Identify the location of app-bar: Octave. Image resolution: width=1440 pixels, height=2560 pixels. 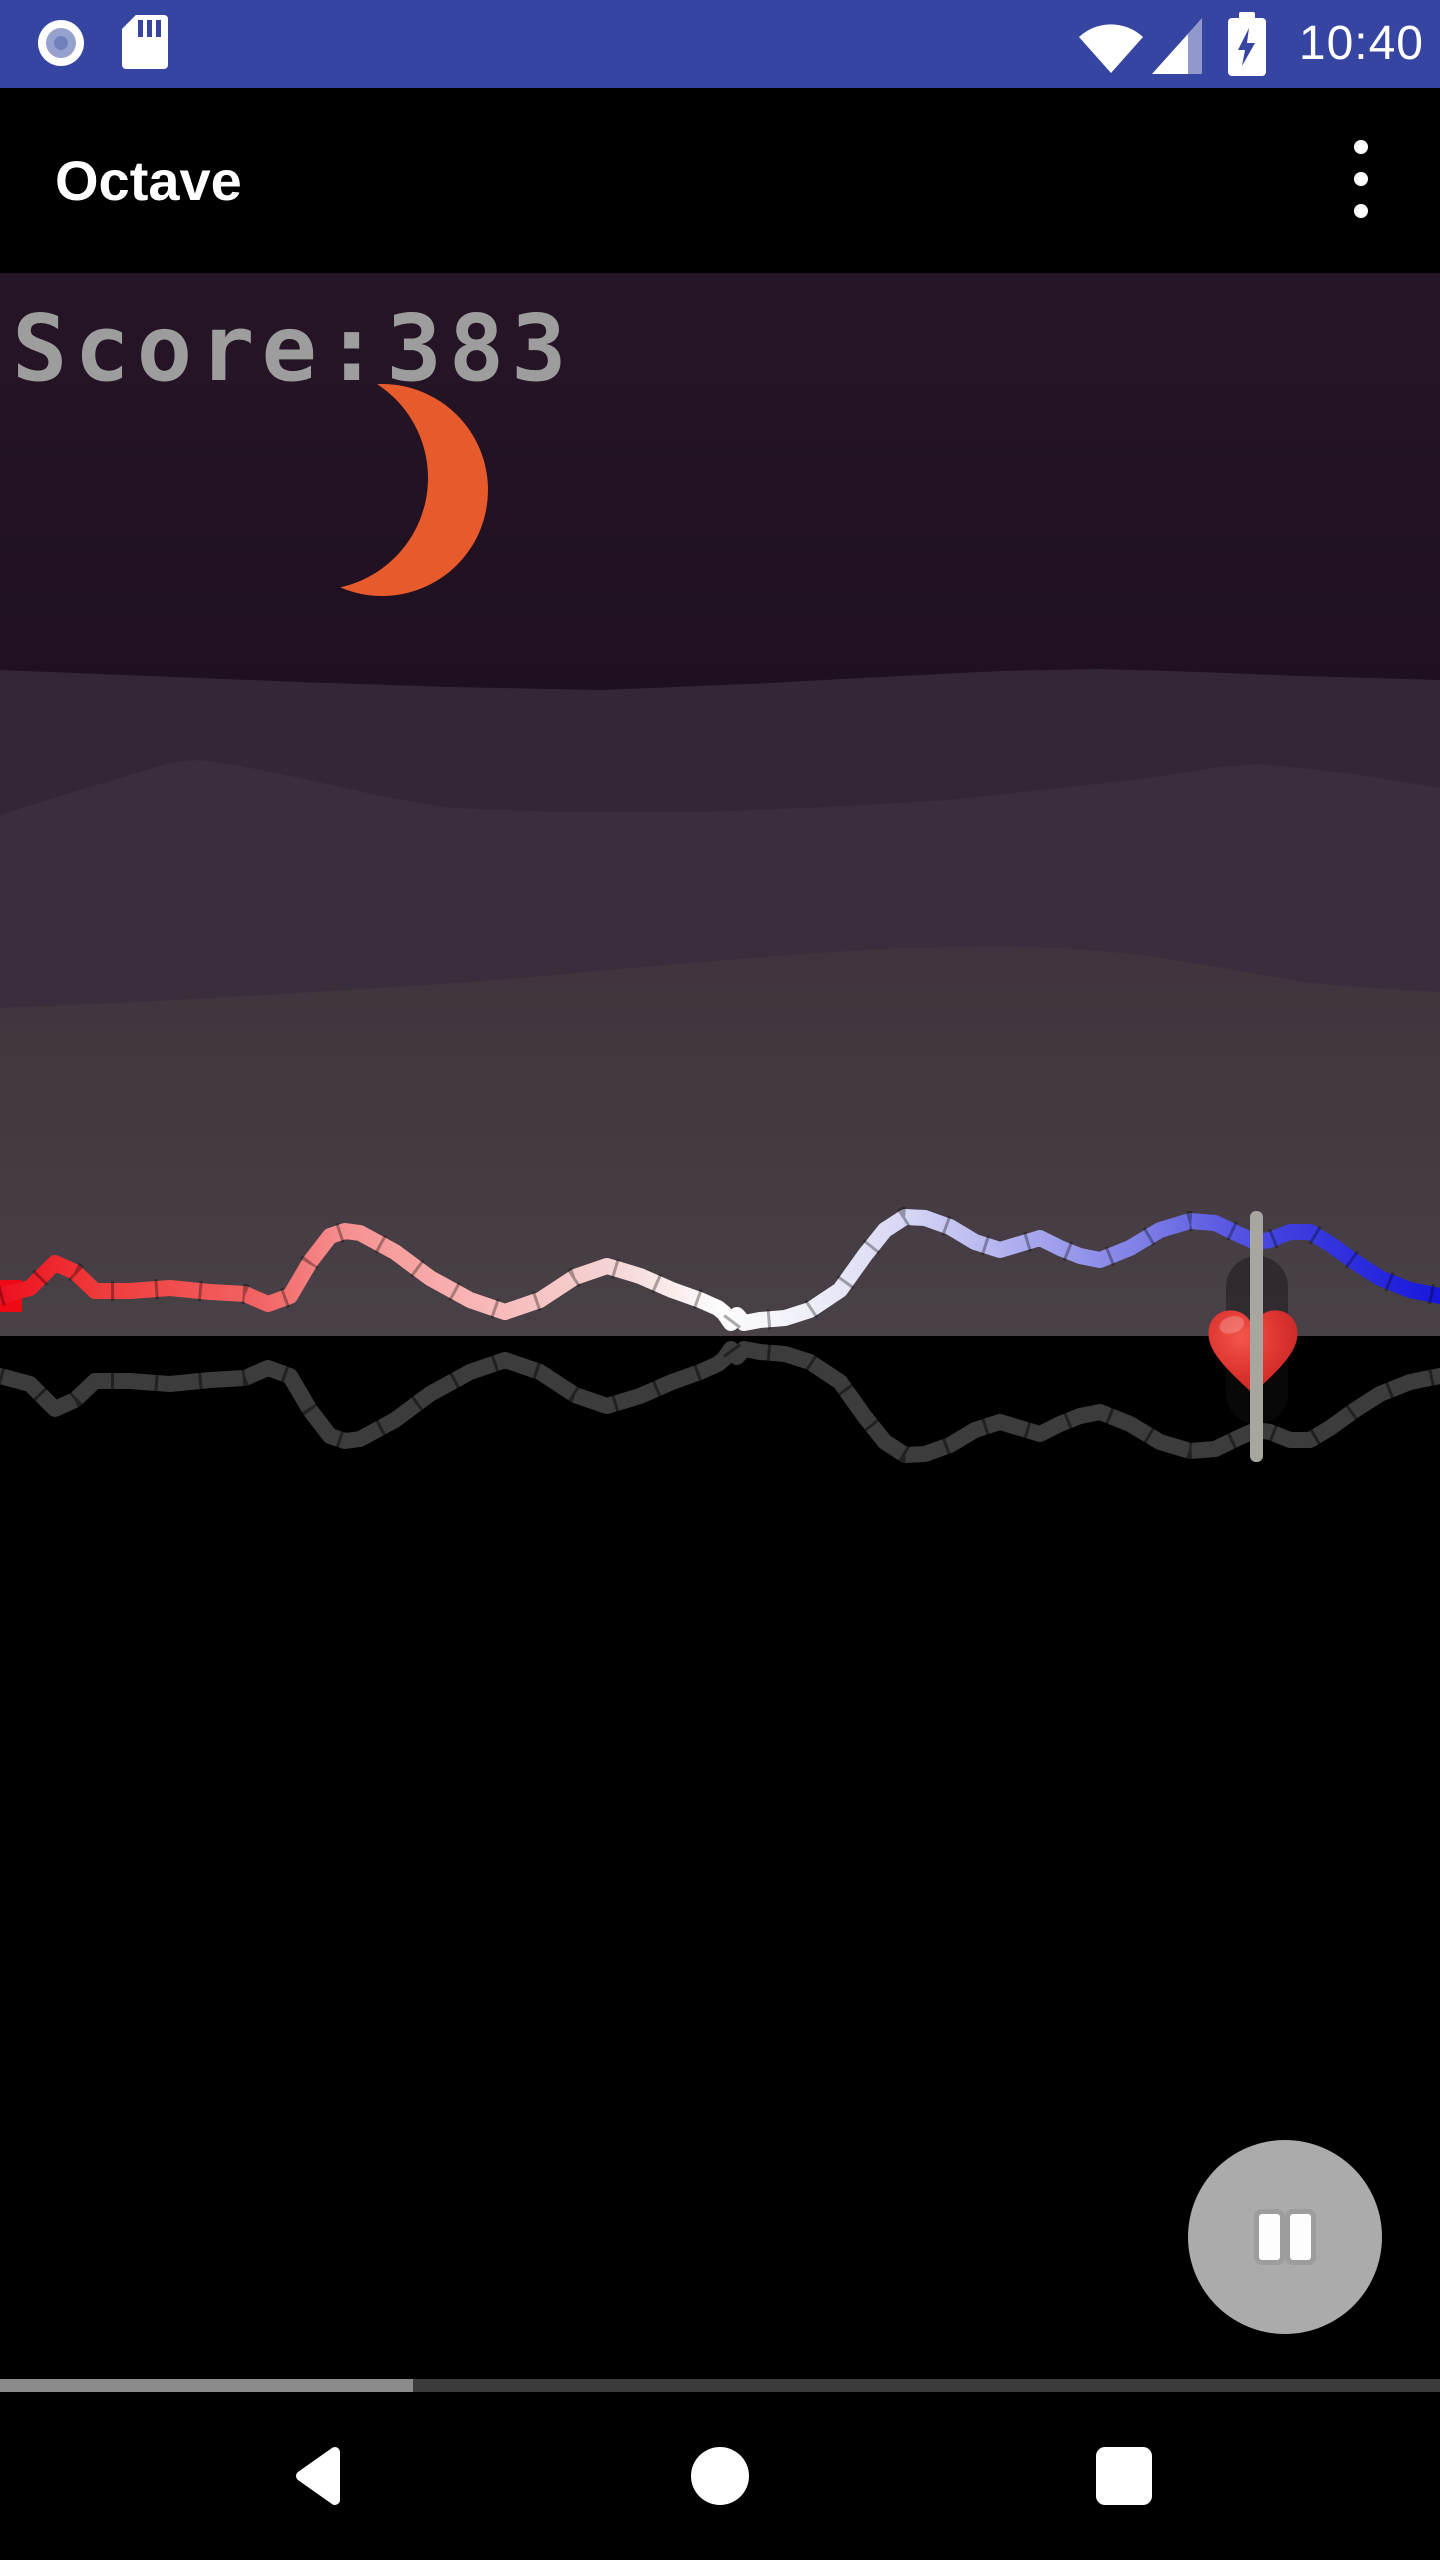
(720, 180).